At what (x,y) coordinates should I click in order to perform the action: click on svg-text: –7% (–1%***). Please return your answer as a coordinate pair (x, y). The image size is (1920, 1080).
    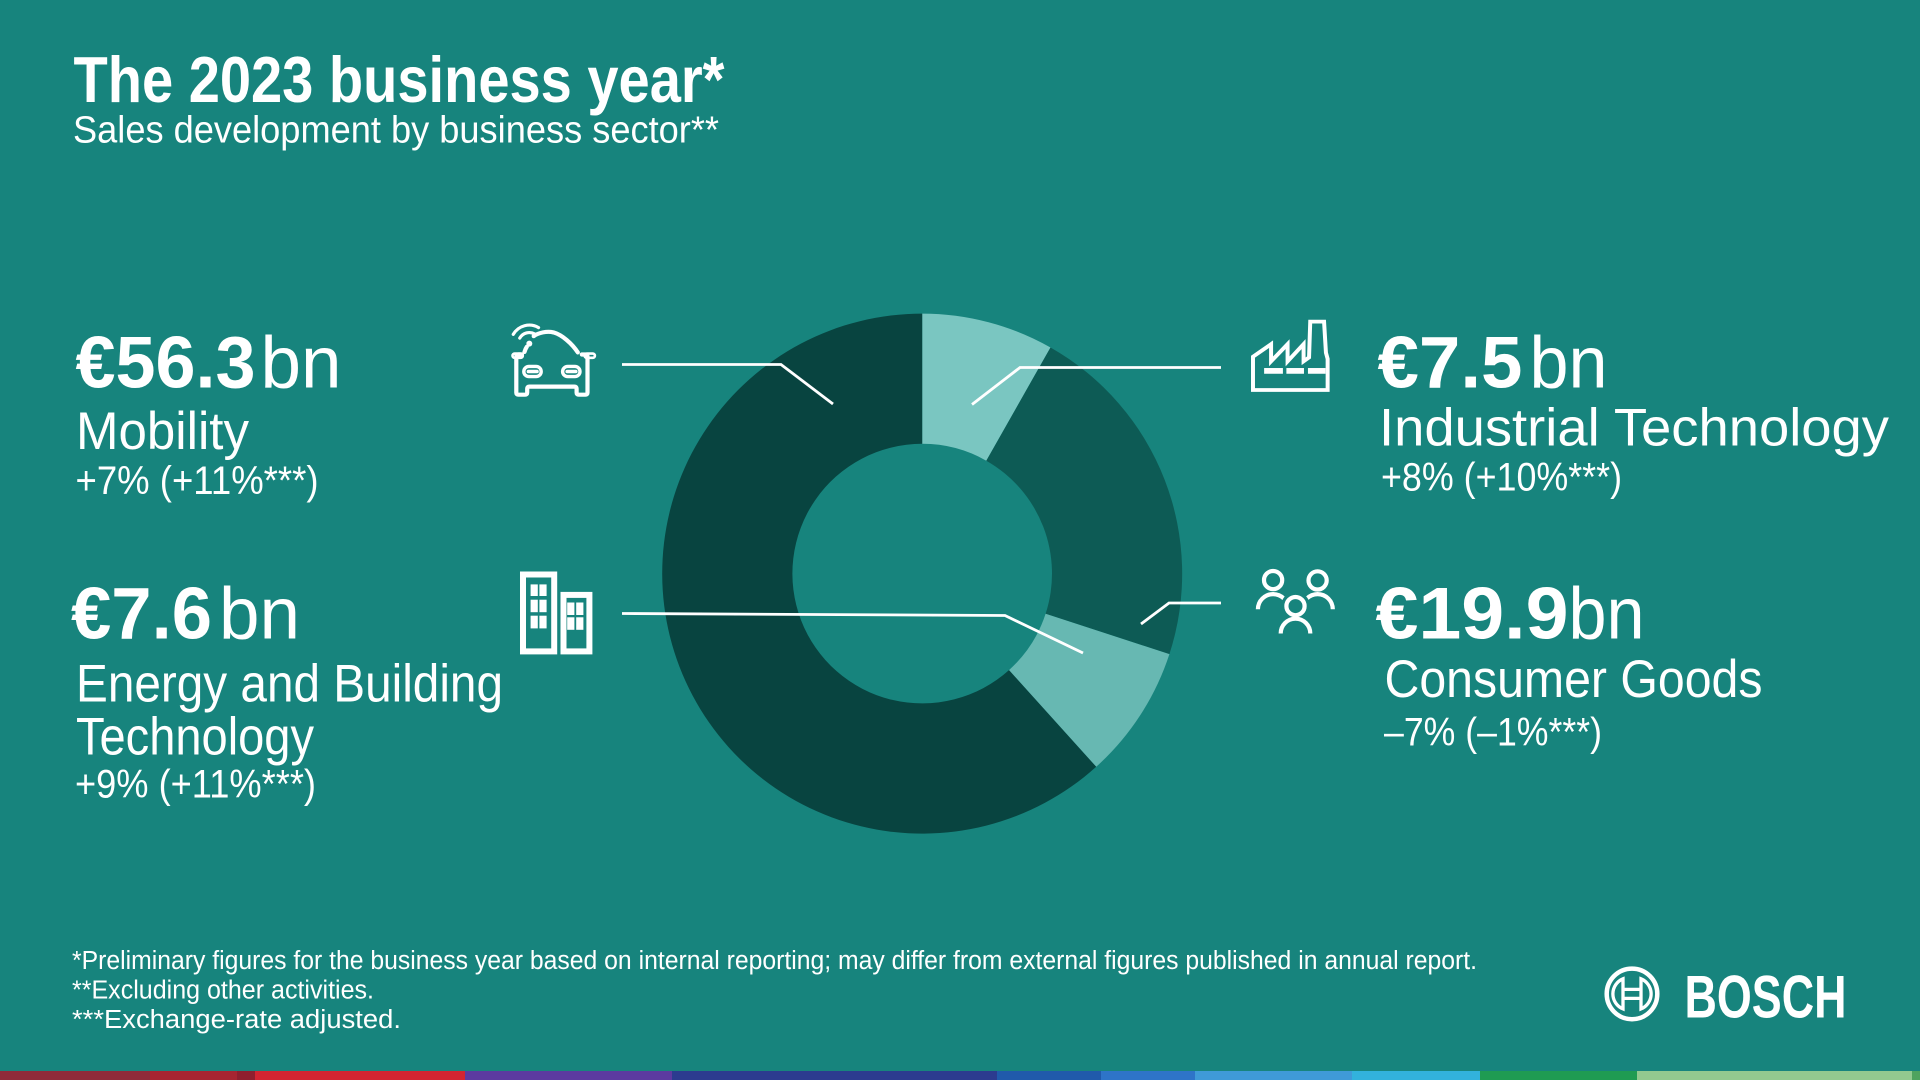
    Looking at the image, I should click on (1493, 733).